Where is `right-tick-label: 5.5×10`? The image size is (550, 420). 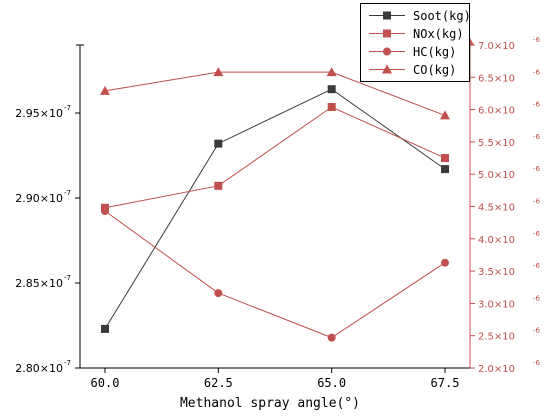 right-tick-label: 5.5×10 is located at coordinates (496, 143).